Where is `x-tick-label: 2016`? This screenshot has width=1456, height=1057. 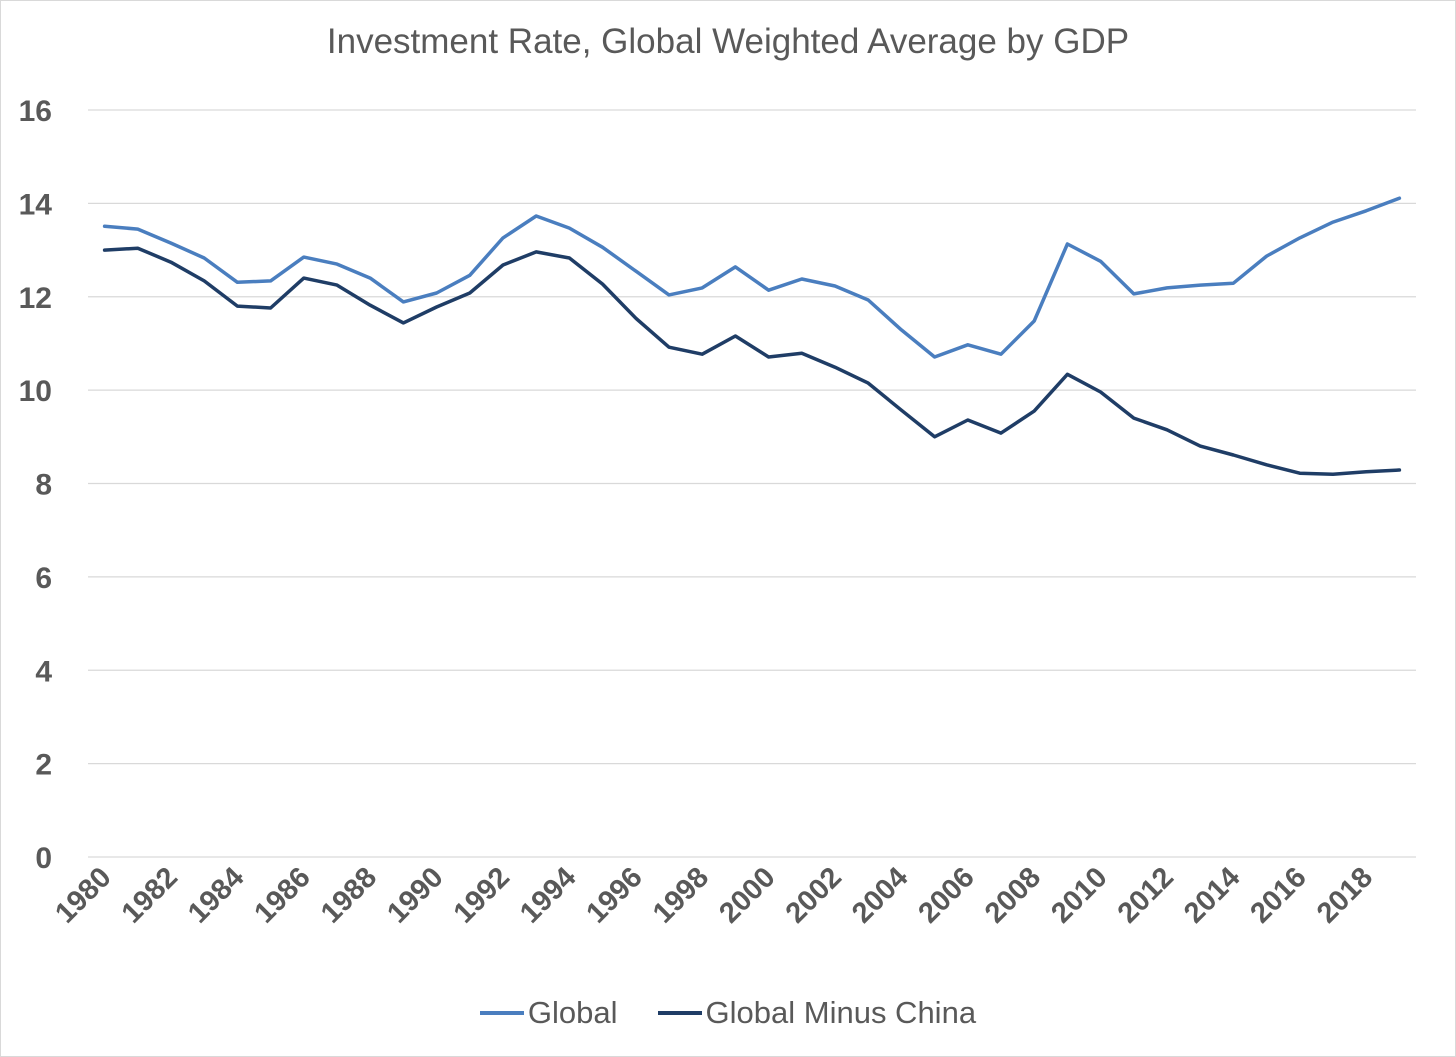 x-tick-label: 2016 is located at coordinates (1279, 895).